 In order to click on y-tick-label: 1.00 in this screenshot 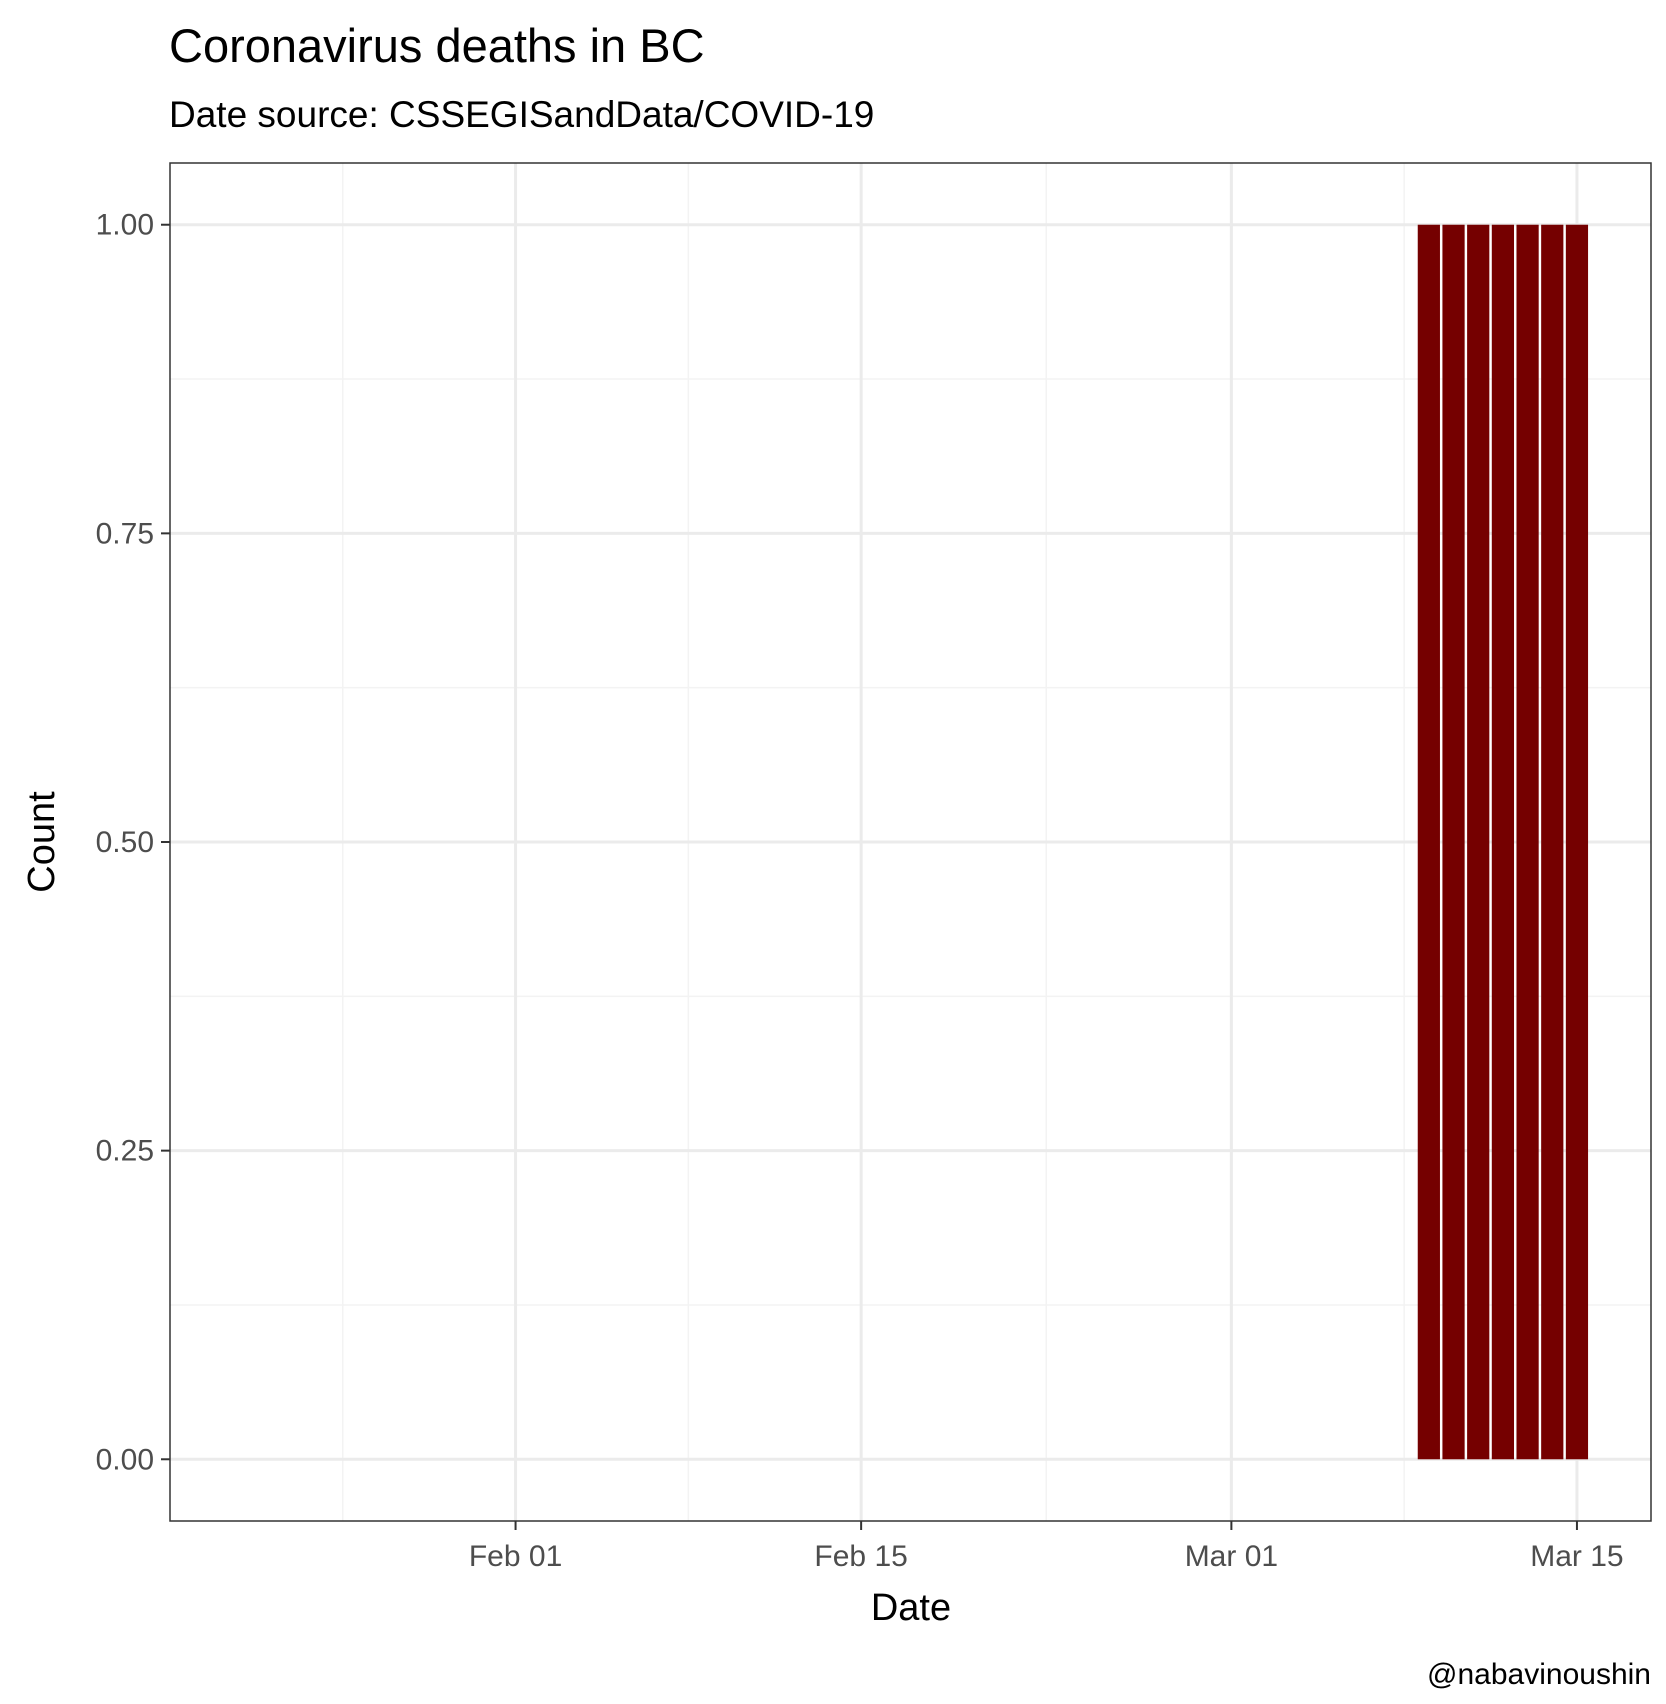, I will do `click(125, 225)`.